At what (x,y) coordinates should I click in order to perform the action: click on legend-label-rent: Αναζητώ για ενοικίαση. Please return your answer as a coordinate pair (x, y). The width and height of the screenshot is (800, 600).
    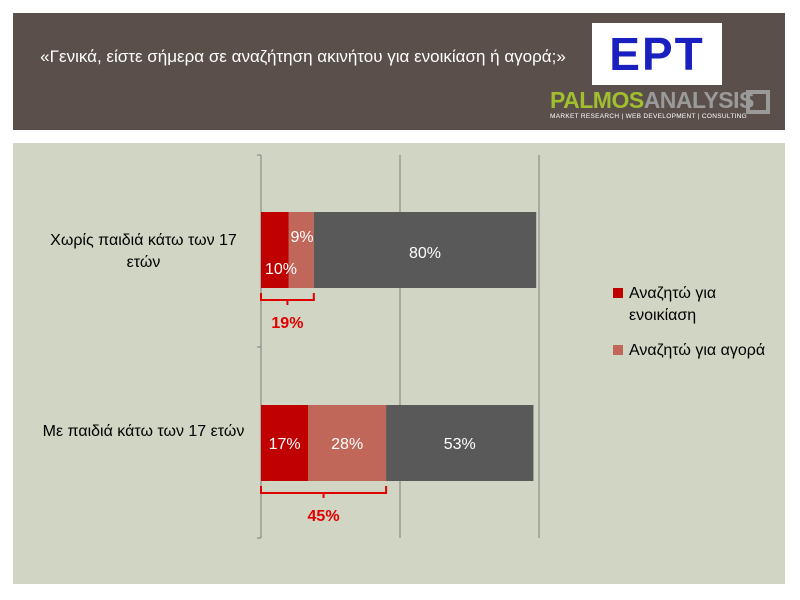
    Looking at the image, I should click on (673, 304).